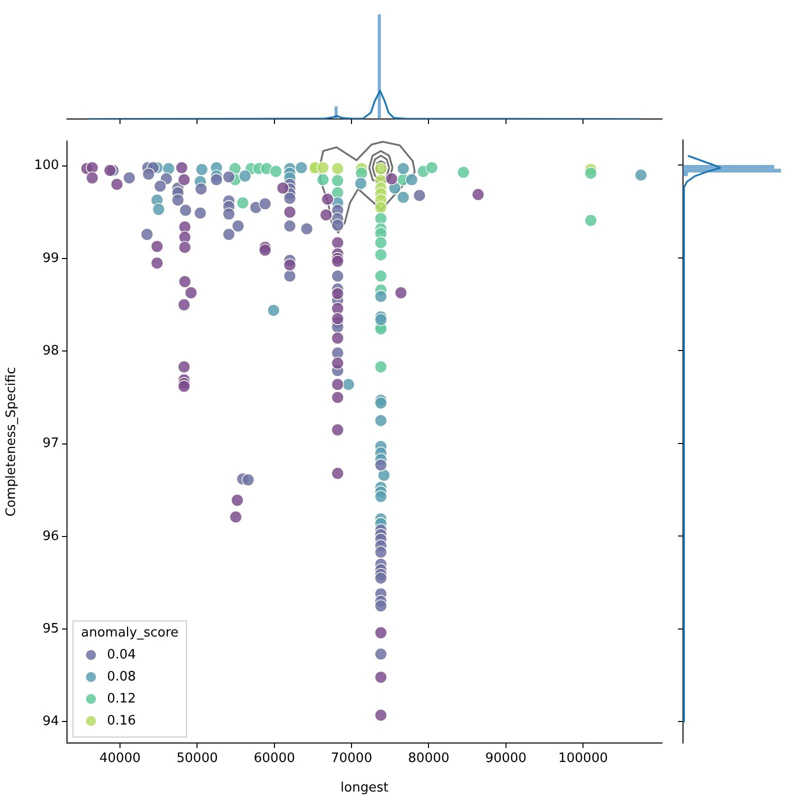  I want to click on x-tick-label: 100000, so click(583, 758).